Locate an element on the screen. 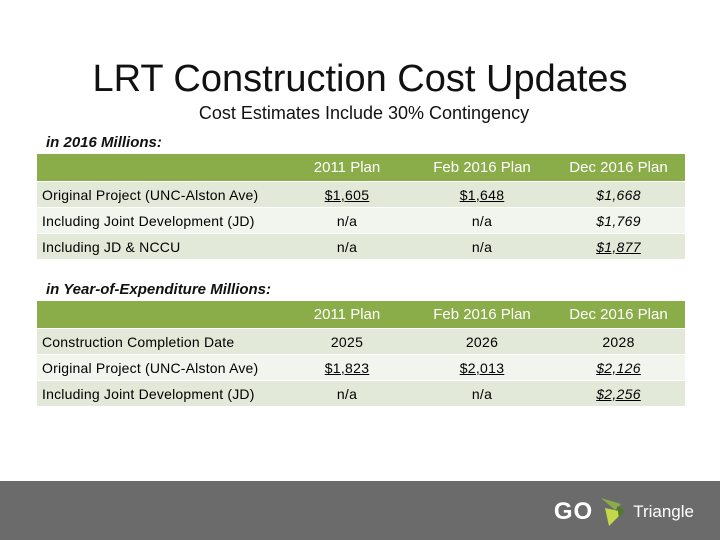 The height and width of the screenshot is (540, 720). cell-2011-plan: 2025 is located at coordinates (347, 341).